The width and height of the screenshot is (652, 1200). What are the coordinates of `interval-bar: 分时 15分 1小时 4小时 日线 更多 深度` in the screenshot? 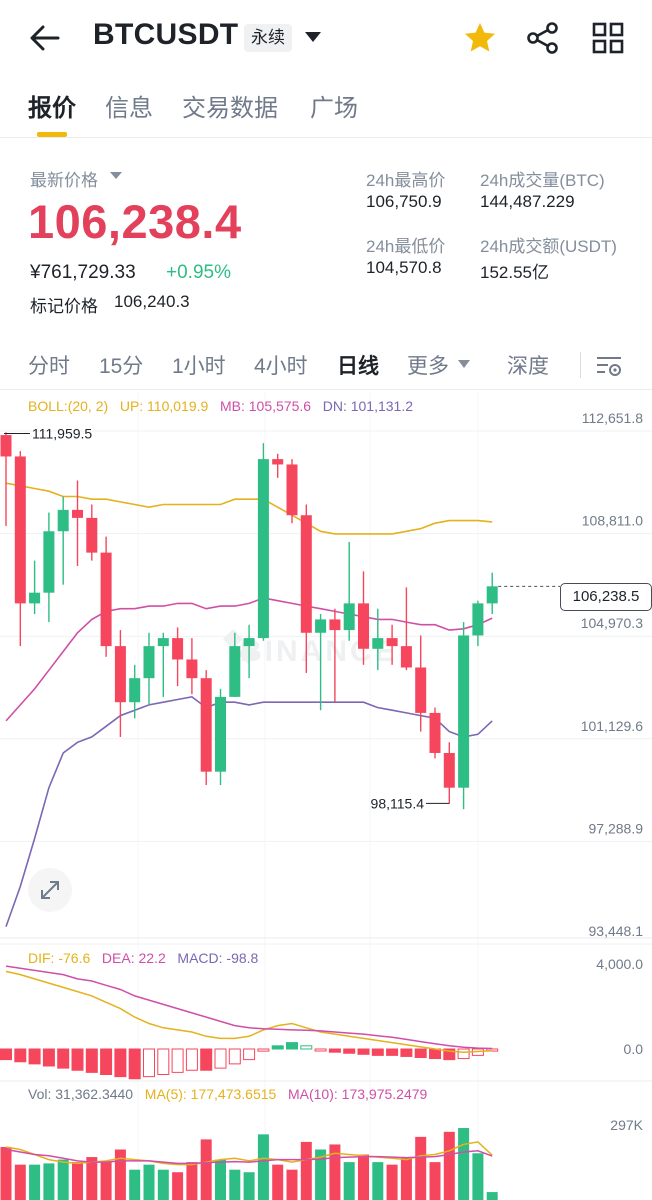 It's located at (326, 365).